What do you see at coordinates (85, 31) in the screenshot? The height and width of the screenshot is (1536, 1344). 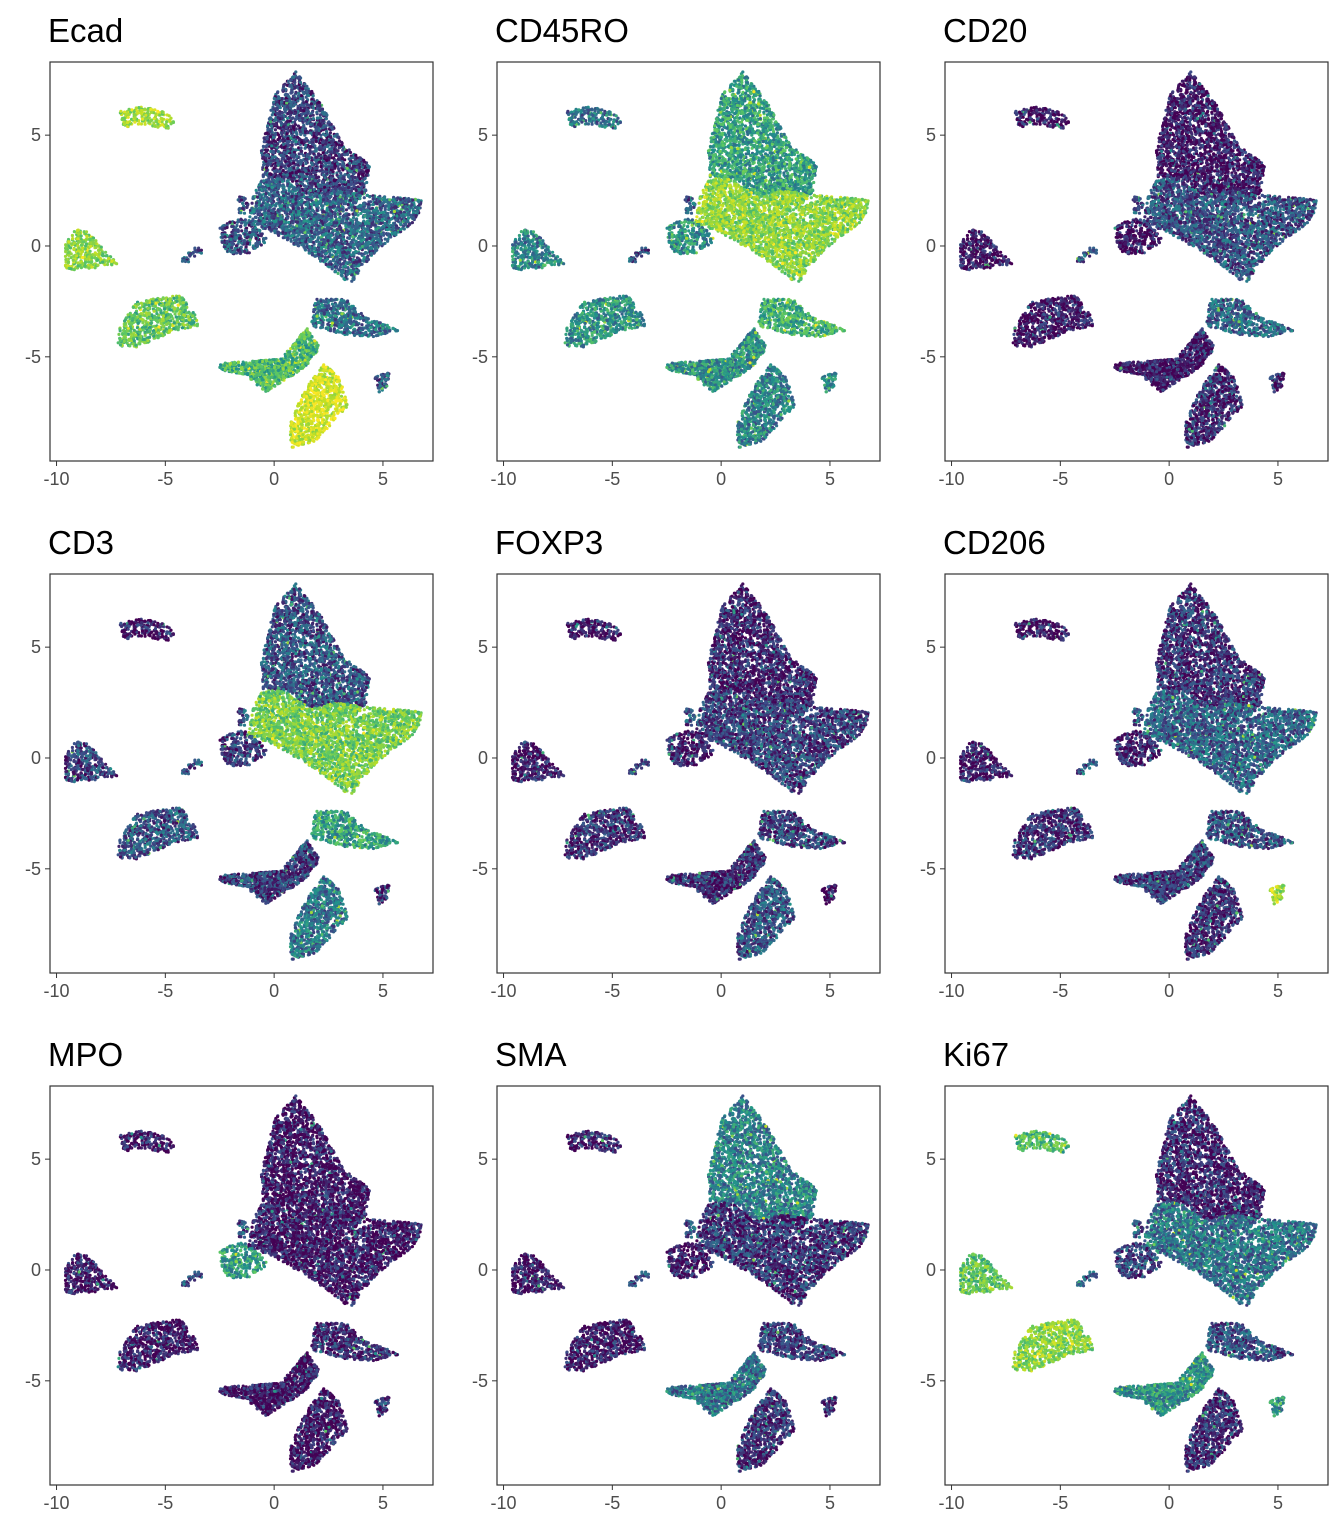 I see `panel-title: Ecad` at bounding box center [85, 31].